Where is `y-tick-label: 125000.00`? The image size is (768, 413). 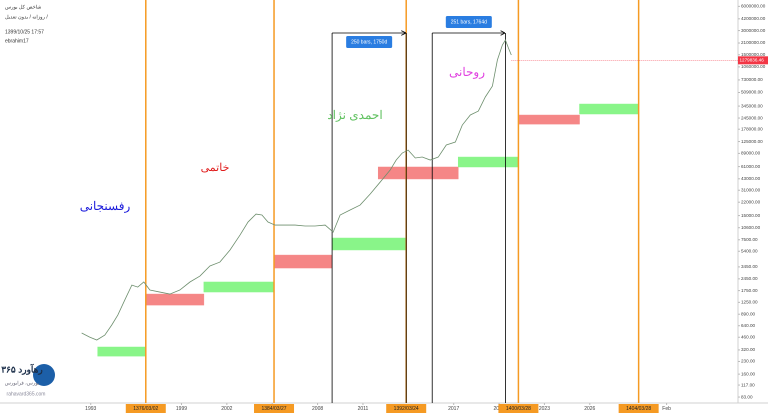
y-tick-label: 125000.00 is located at coordinates (752, 141).